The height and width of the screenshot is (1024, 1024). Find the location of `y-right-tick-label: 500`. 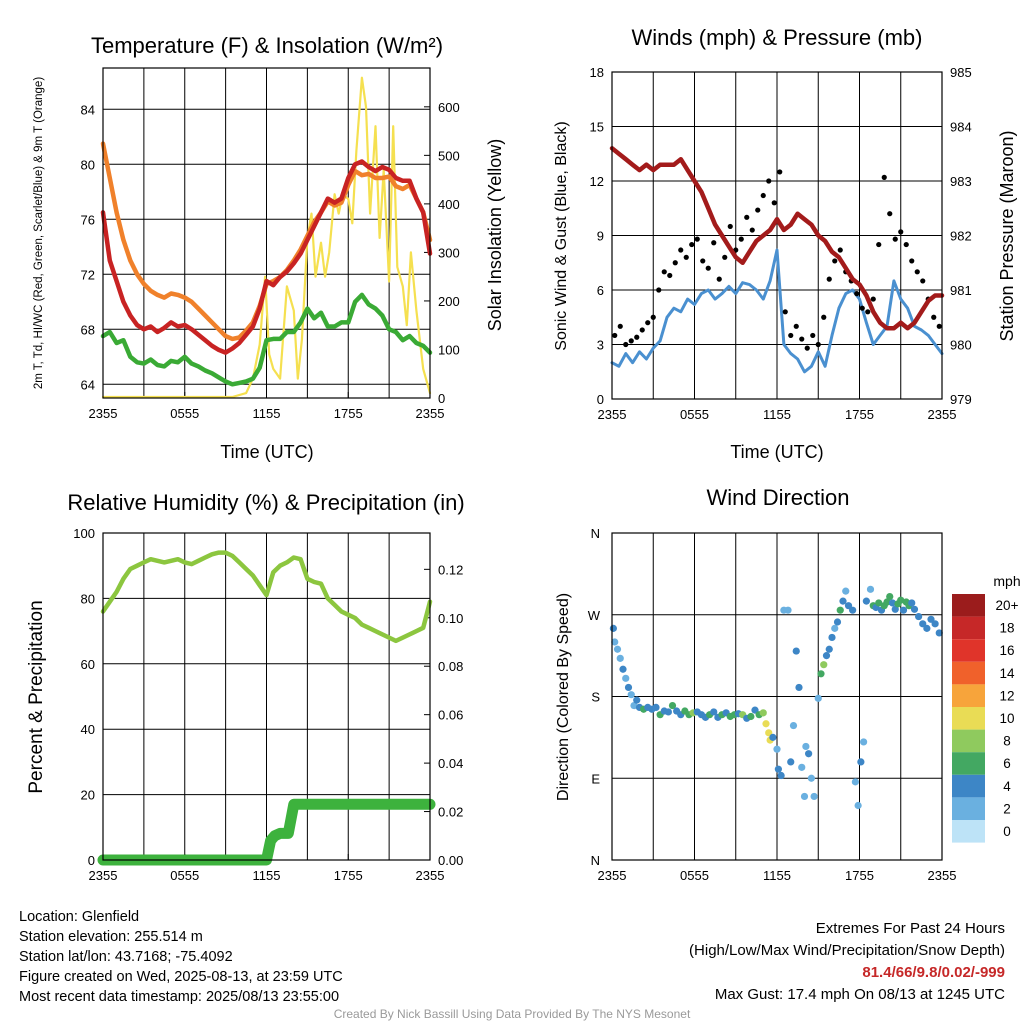

y-right-tick-label: 500 is located at coordinates (449, 155).